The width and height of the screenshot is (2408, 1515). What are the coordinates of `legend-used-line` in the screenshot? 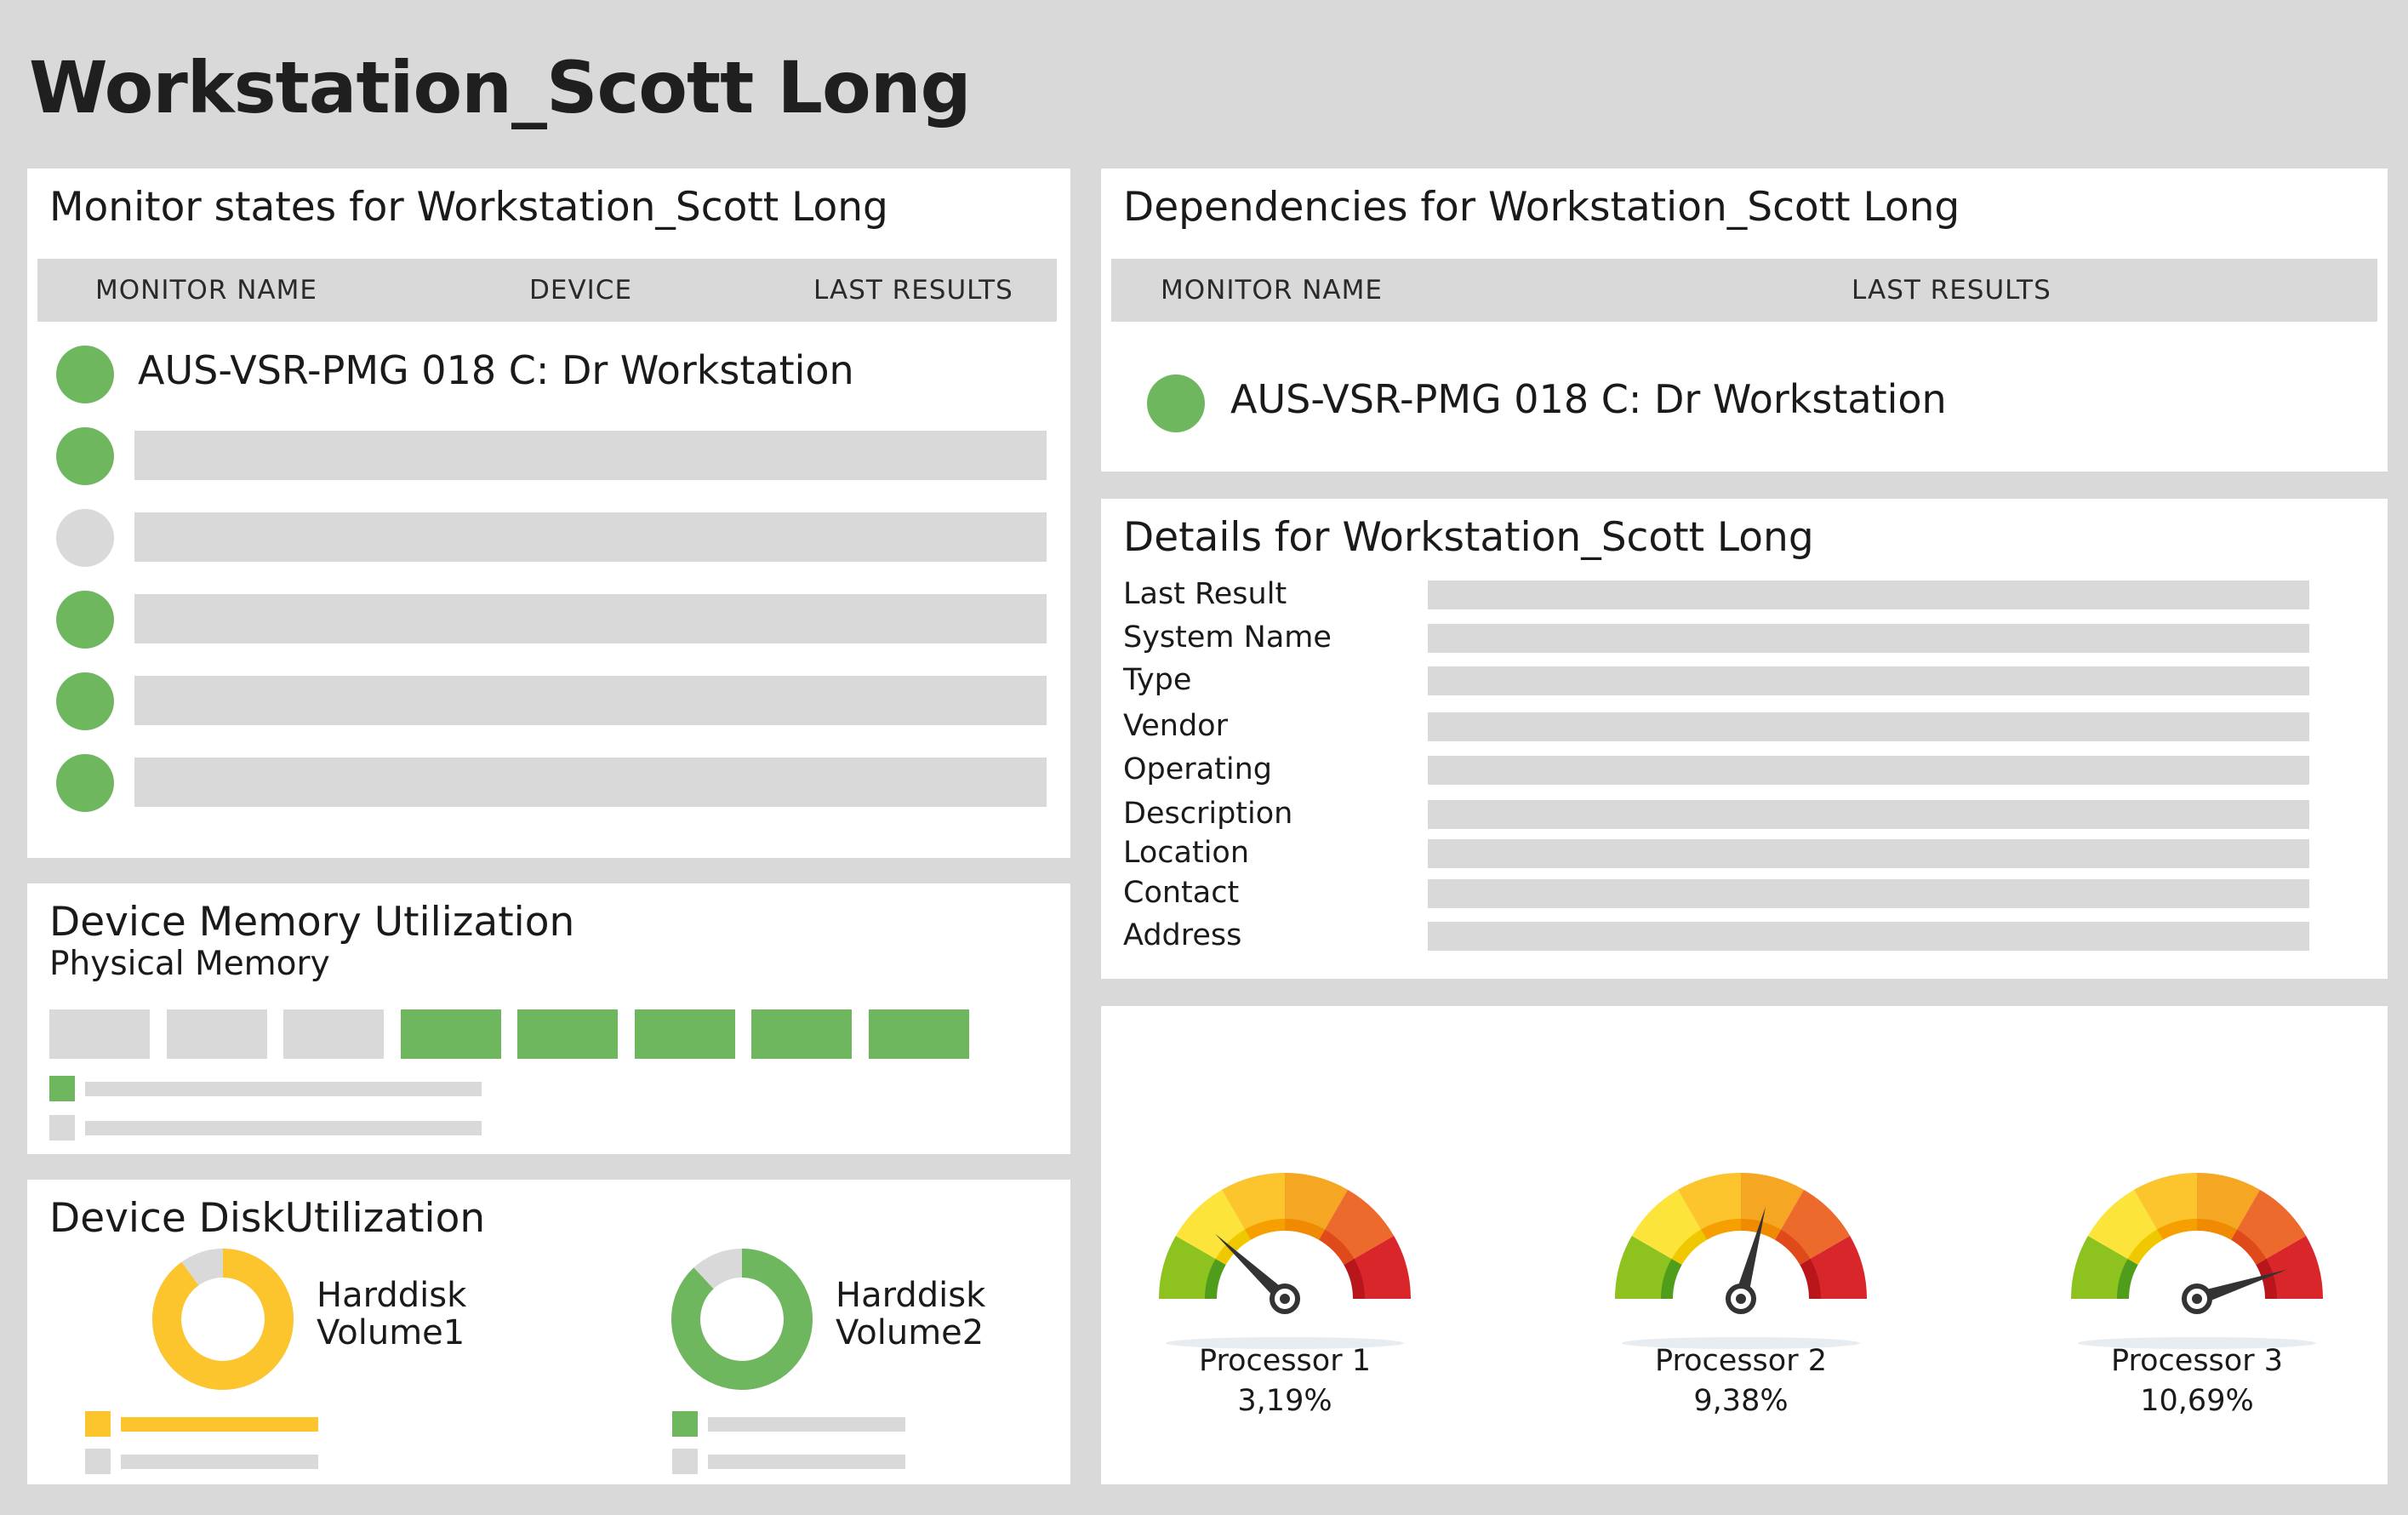 It's located at (283, 1089).